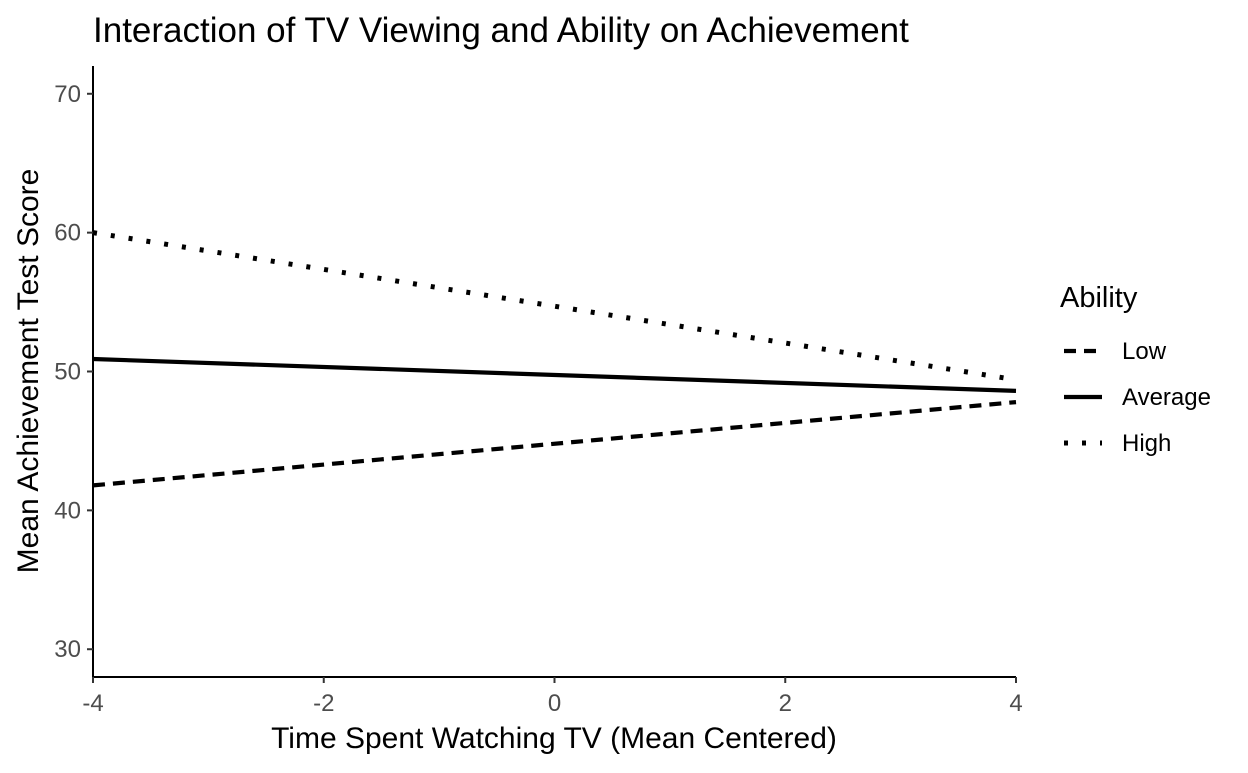 The width and height of the screenshot is (1248, 773). Describe the element at coordinates (28, 371) in the screenshot. I see `y-axis-title: Mean Achievement Test Score` at that location.